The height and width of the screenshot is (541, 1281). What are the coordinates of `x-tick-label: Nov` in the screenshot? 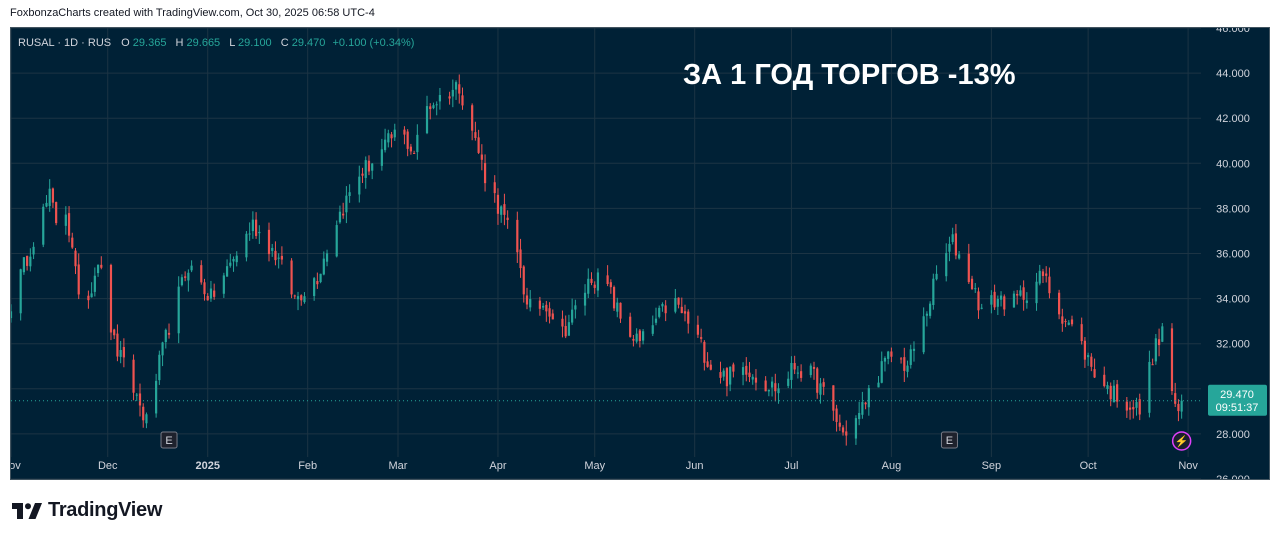 It's located at (16, 466).